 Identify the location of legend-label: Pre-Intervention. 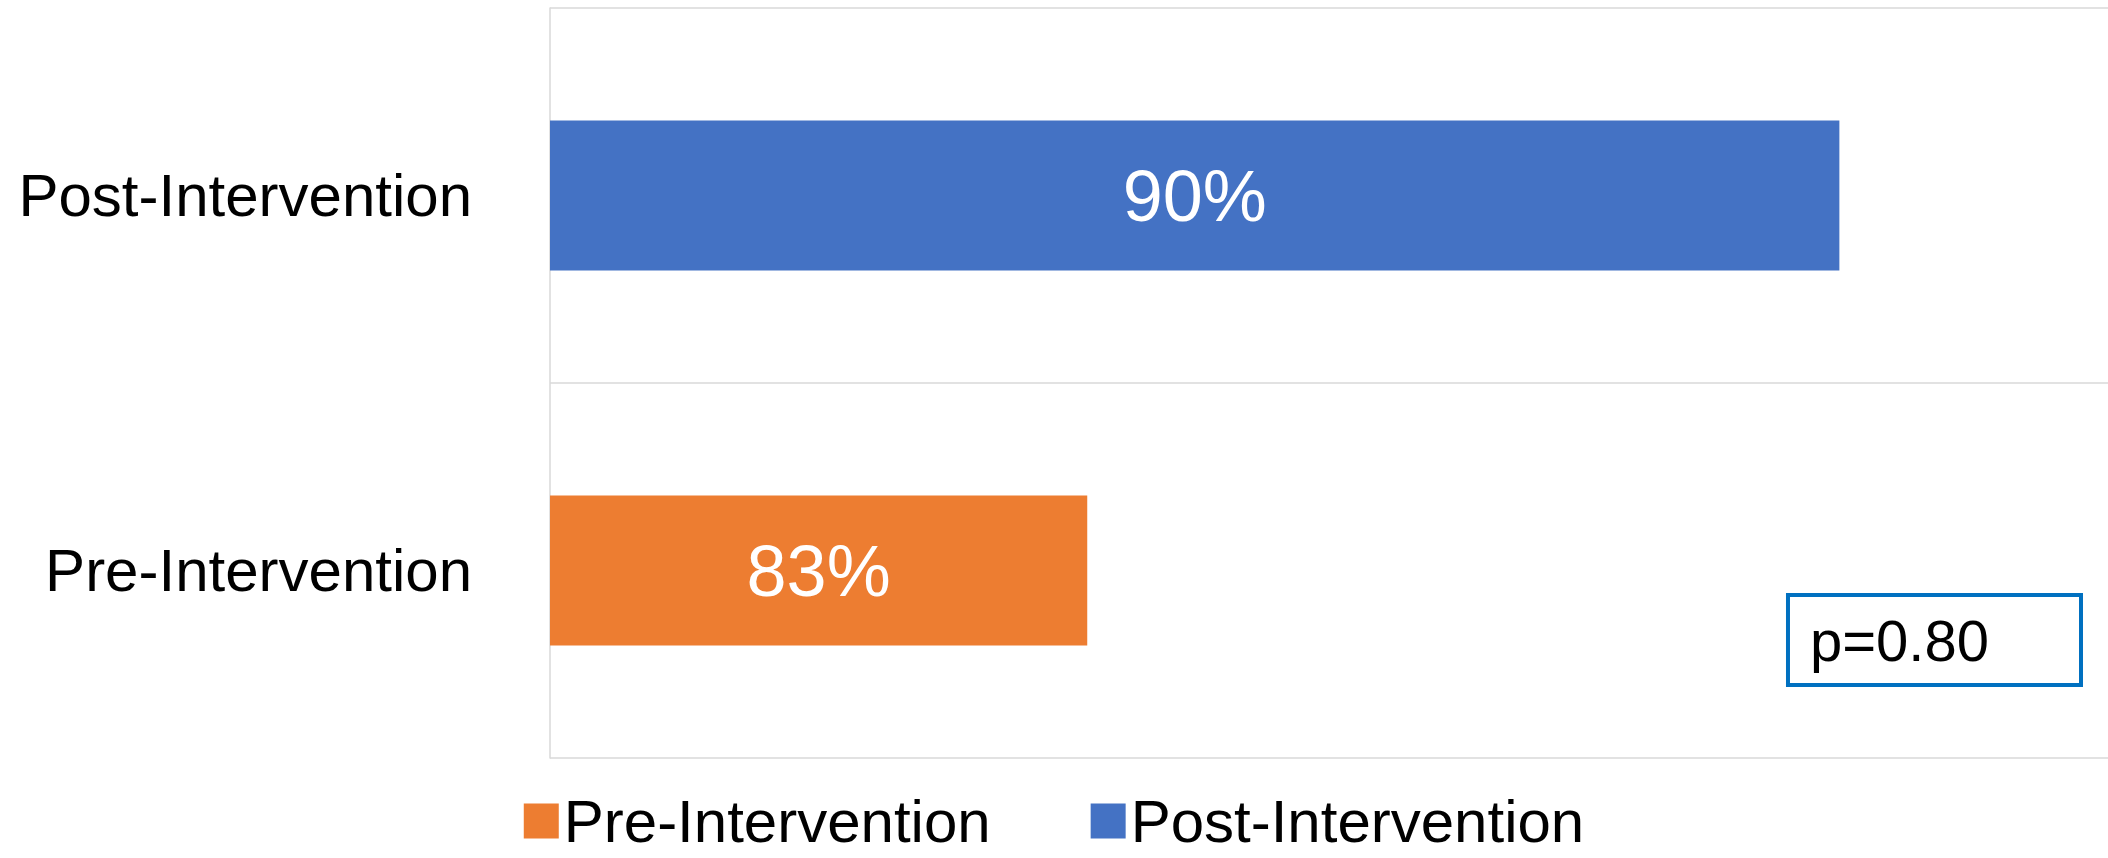
(777, 821).